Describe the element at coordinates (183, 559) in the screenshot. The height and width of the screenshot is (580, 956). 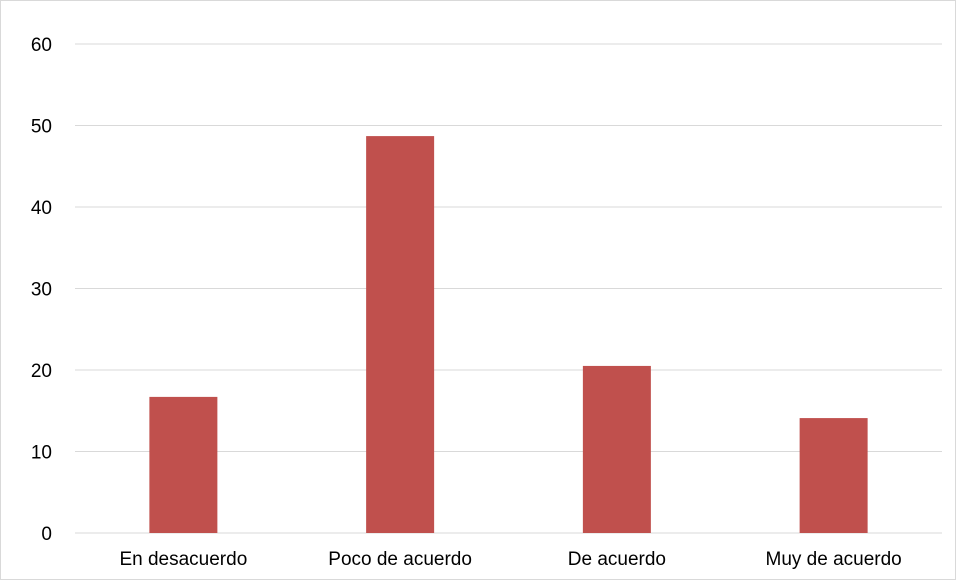
I see `x-category-label: En desacuerdo` at that location.